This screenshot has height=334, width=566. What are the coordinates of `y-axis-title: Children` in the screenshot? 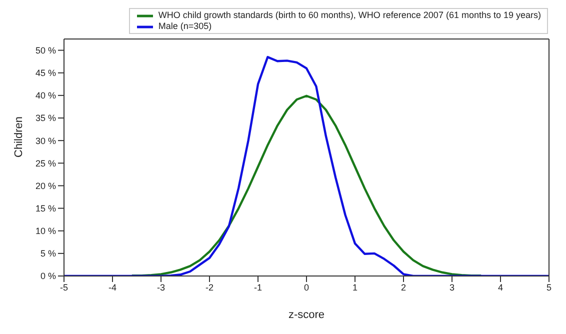 It's located at (18, 137).